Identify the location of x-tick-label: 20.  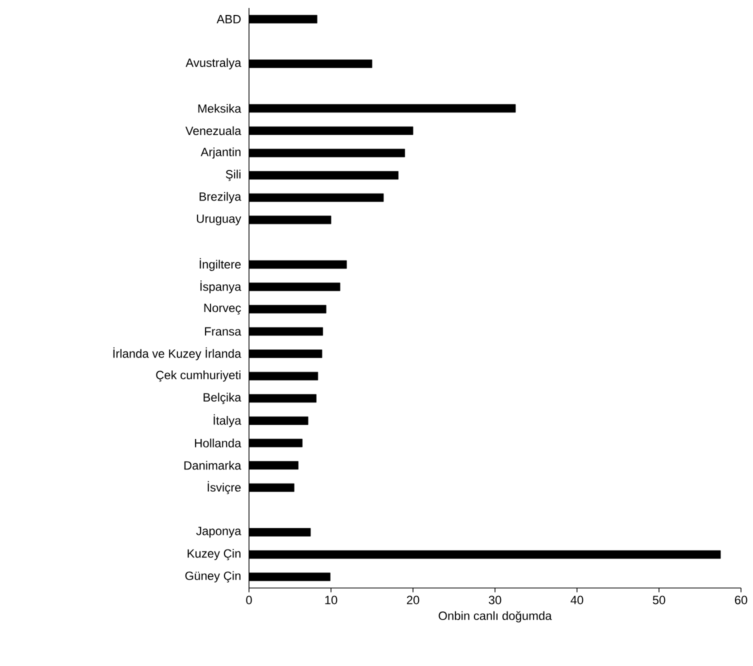
(413, 600).